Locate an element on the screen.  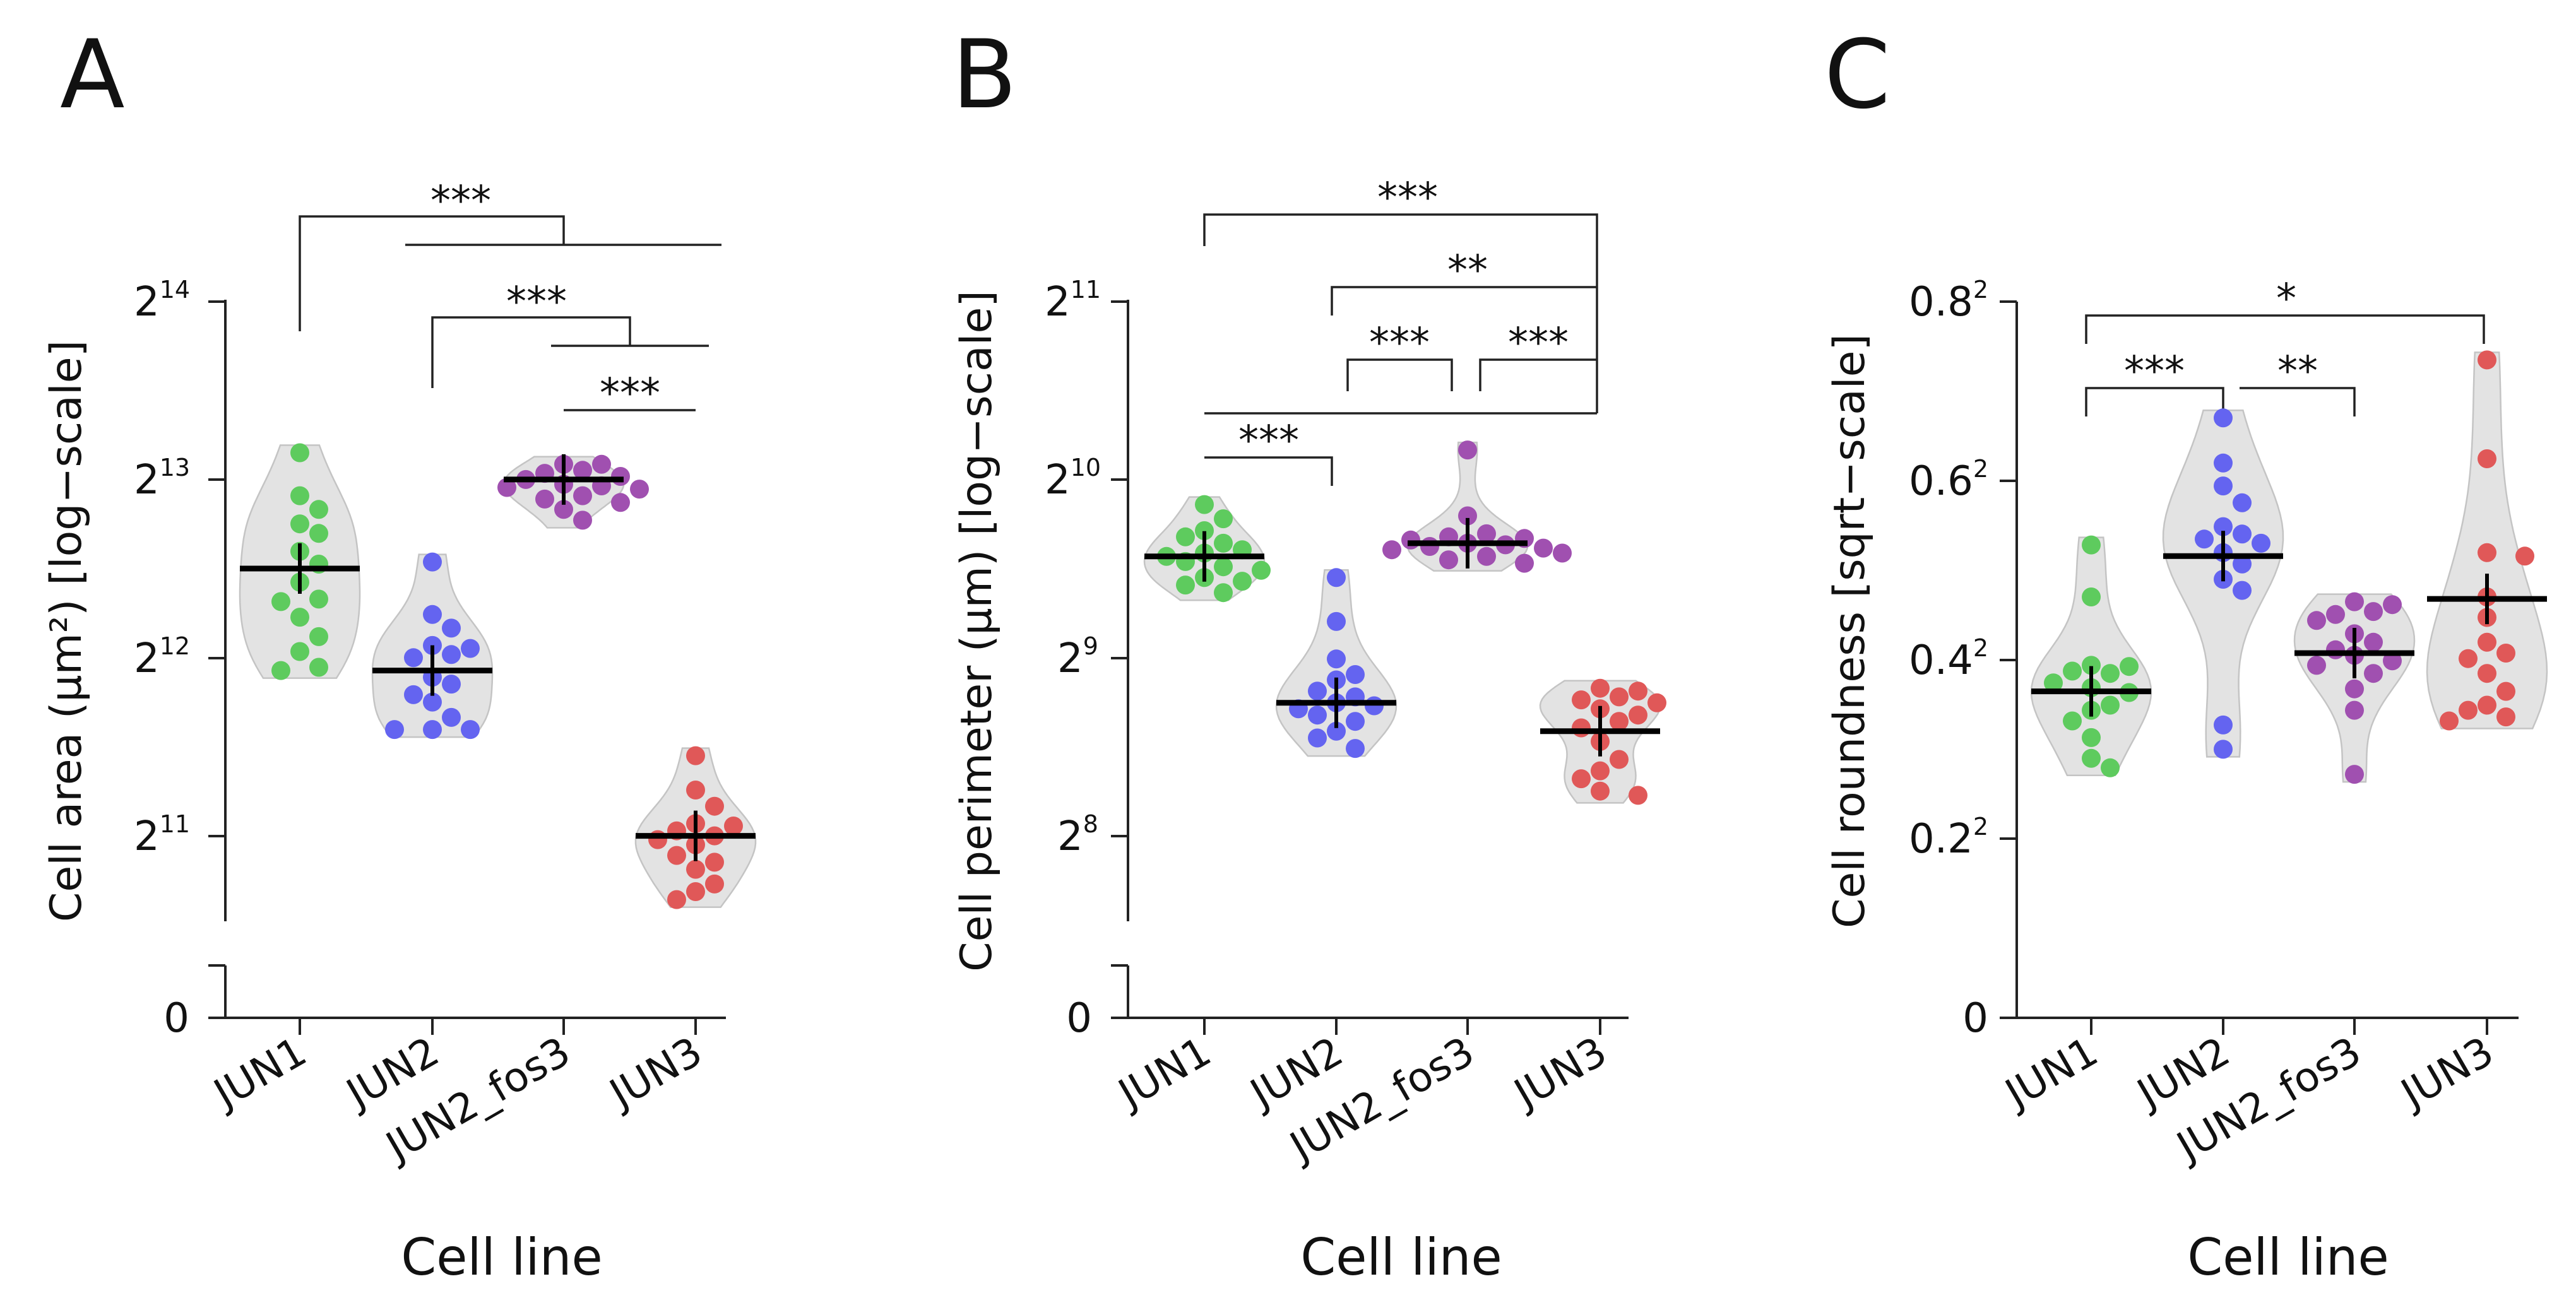
panel-c-ticks is located at coordinates (2244, 667).